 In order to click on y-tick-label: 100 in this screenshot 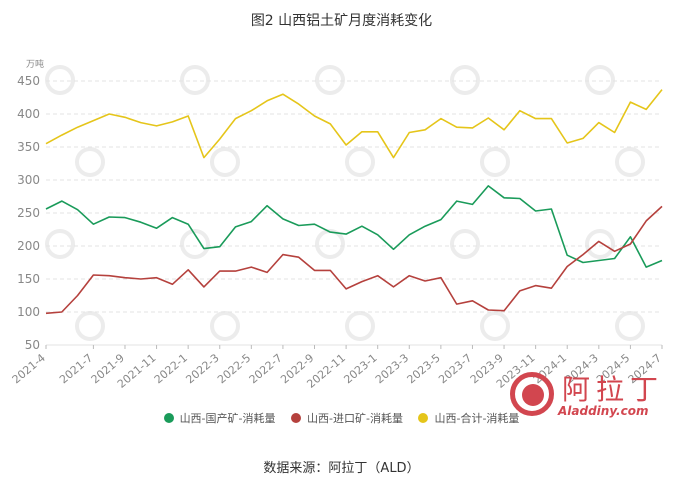, I will do `click(28, 312)`.